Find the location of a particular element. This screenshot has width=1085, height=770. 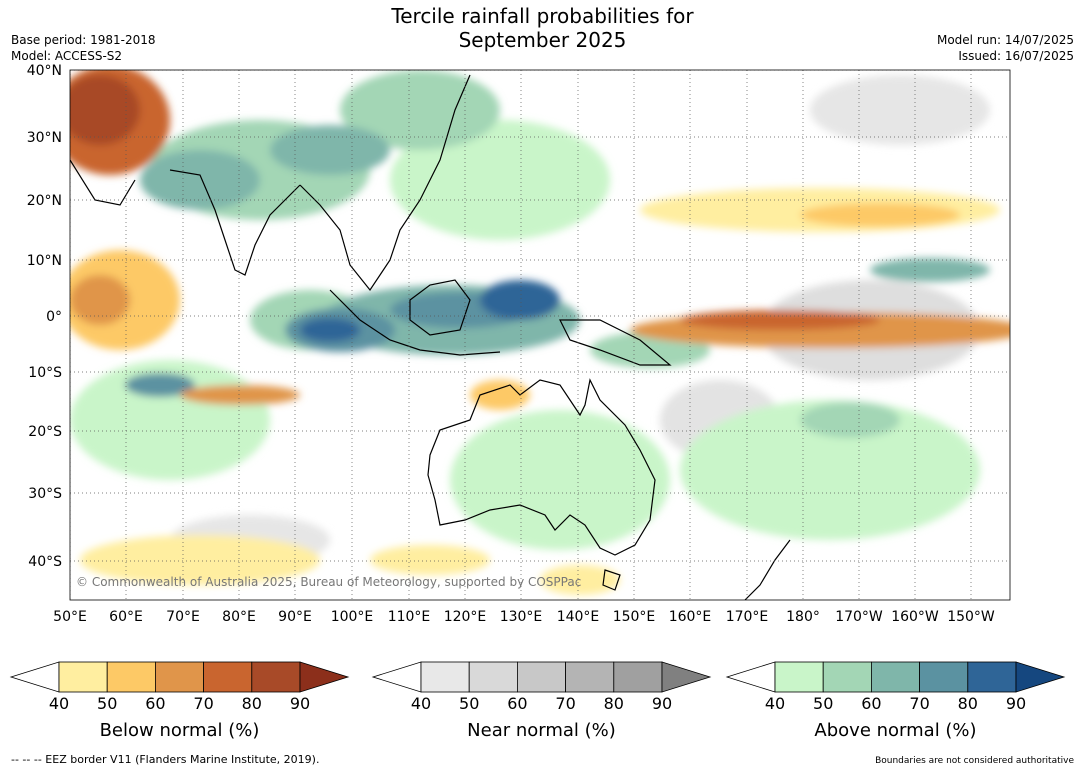

colorbar-label: Near normal (%) is located at coordinates (541, 730).